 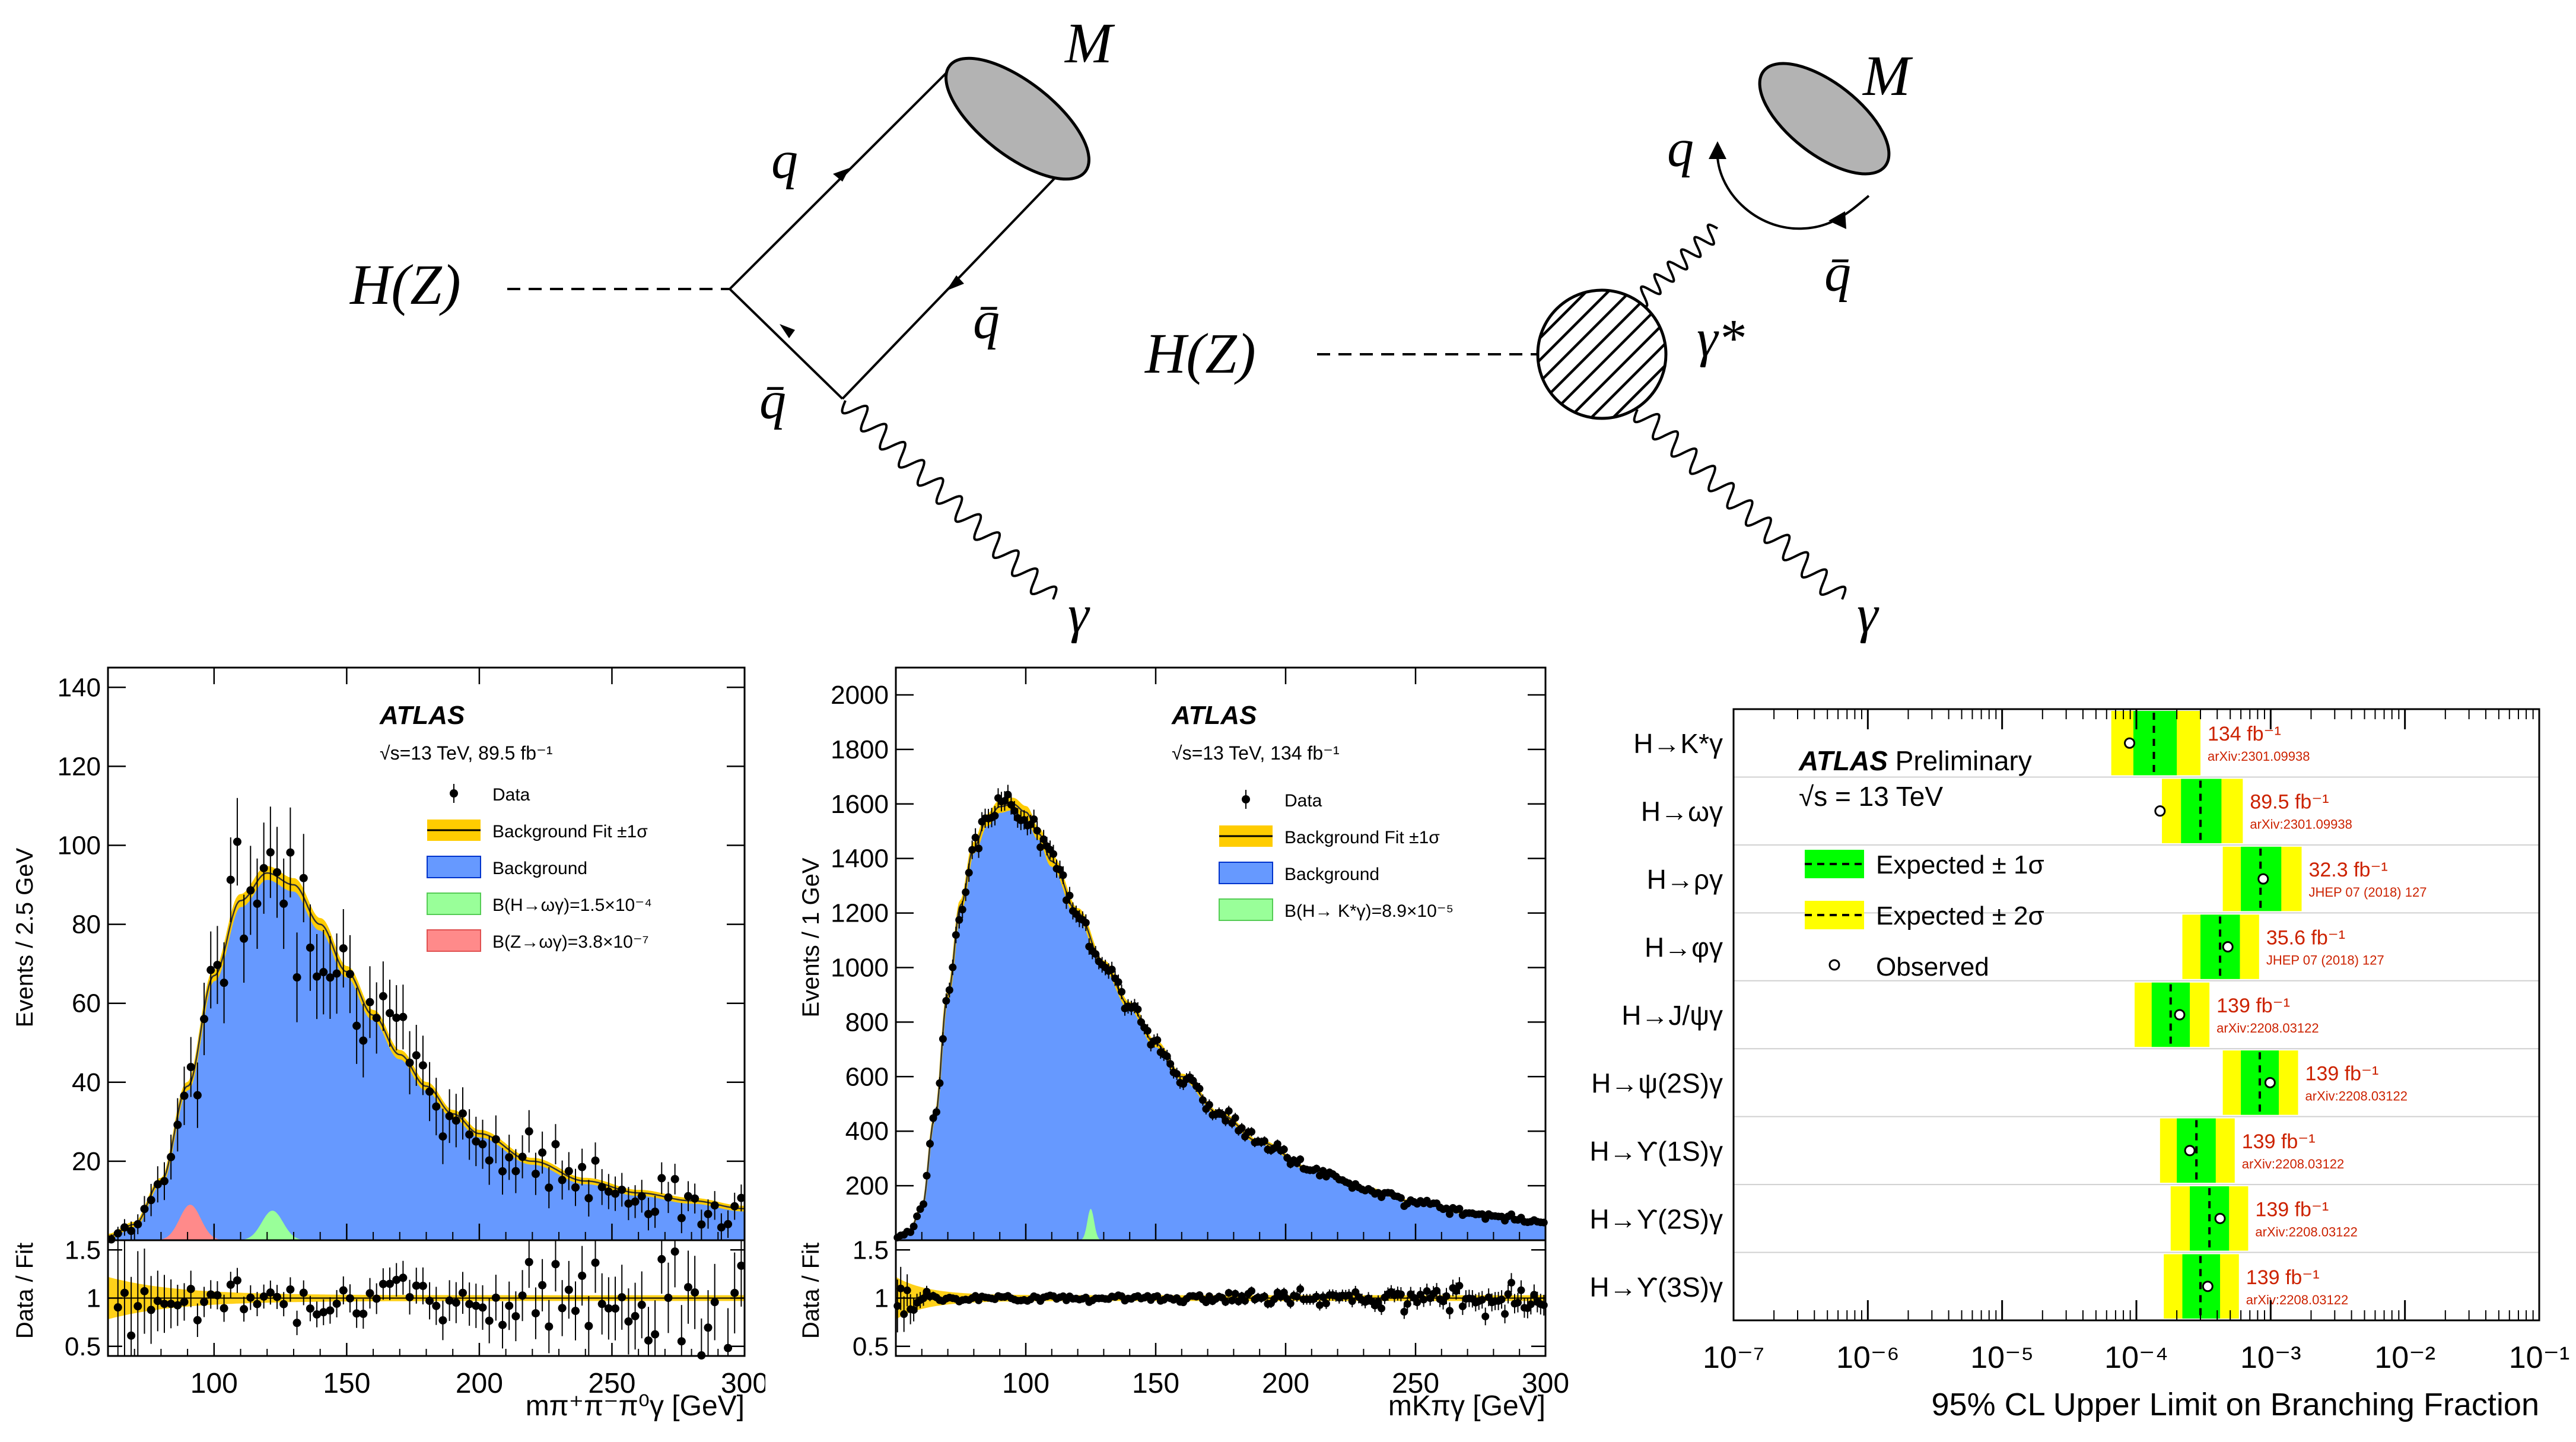 What do you see at coordinates (25, 1291) in the screenshot?
I see `ratio-ylabel-omega: Data / Fit` at bounding box center [25, 1291].